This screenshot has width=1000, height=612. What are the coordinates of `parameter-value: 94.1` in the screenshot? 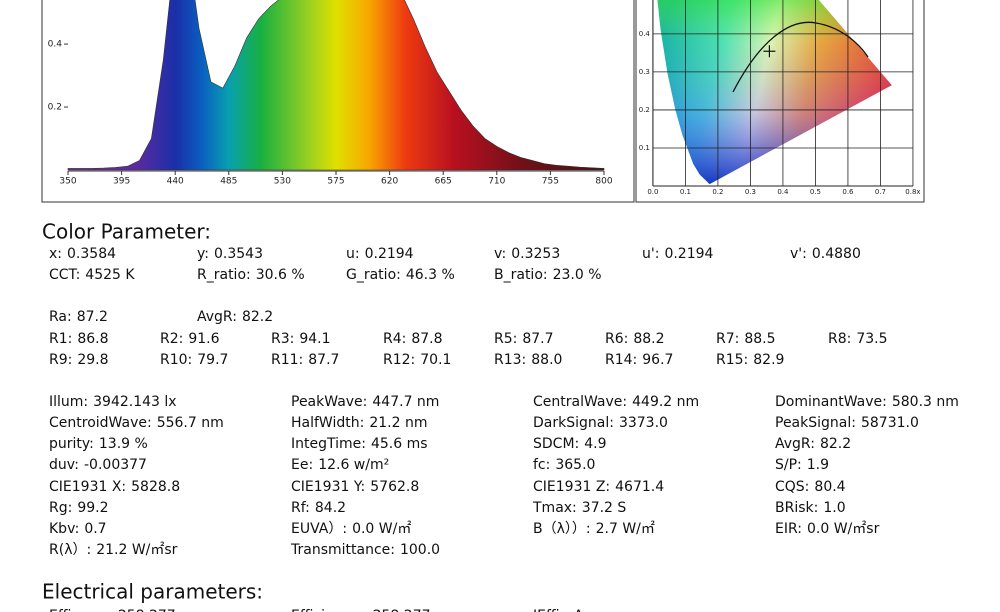 It's located at (314, 339).